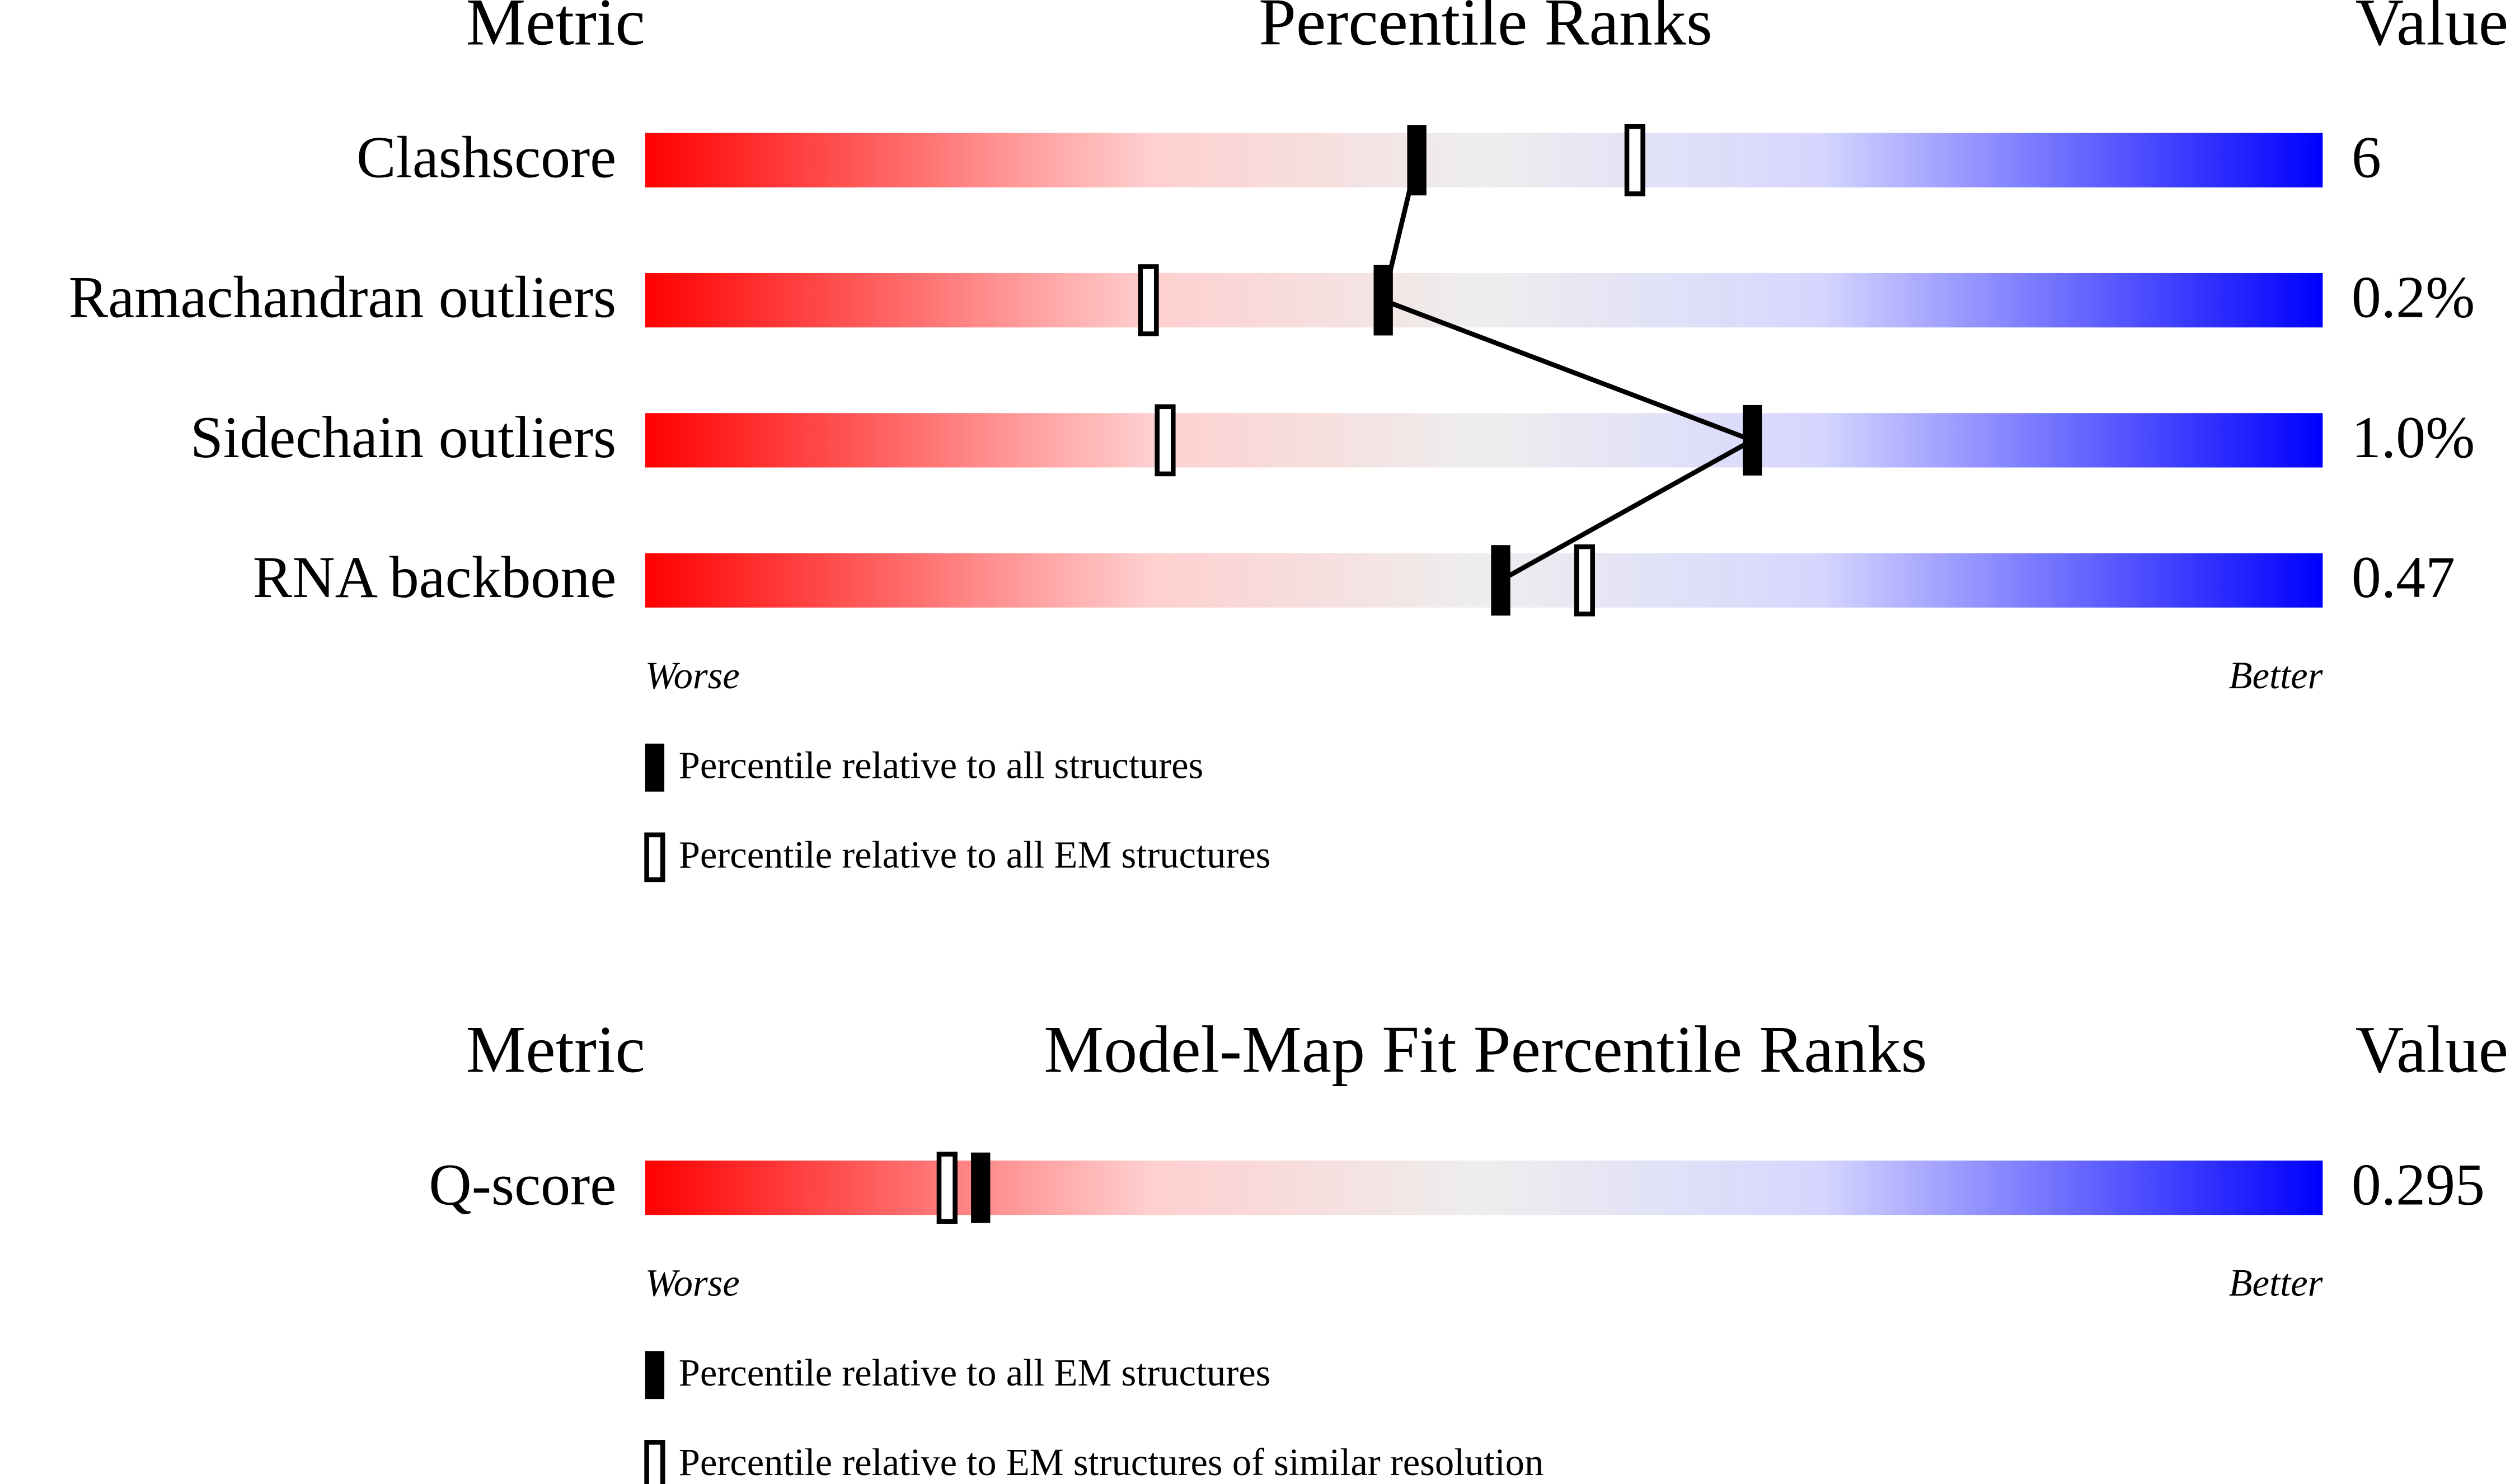 The image size is (2510, 1484). What do you see at coordinates (403, 437) in the screenshot?
I see `metric-label: Sidechain outliers` at bounding box center [403, 437].